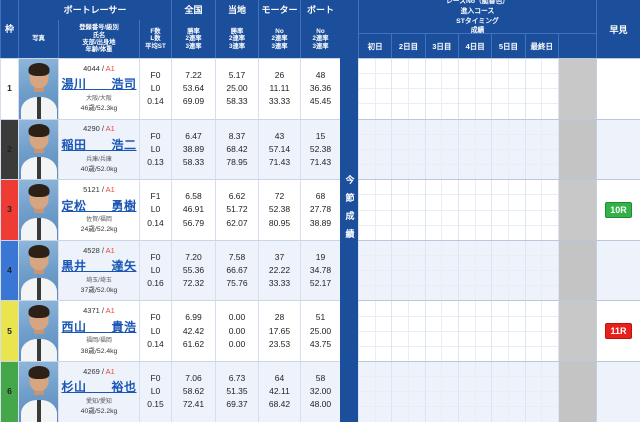 This screenshot has width=640, height=422. What do you see at coordinates (193, 330) in the screenshot?
I see `zenkoku-2-value: 42.42` at bounding box center [193, 330].